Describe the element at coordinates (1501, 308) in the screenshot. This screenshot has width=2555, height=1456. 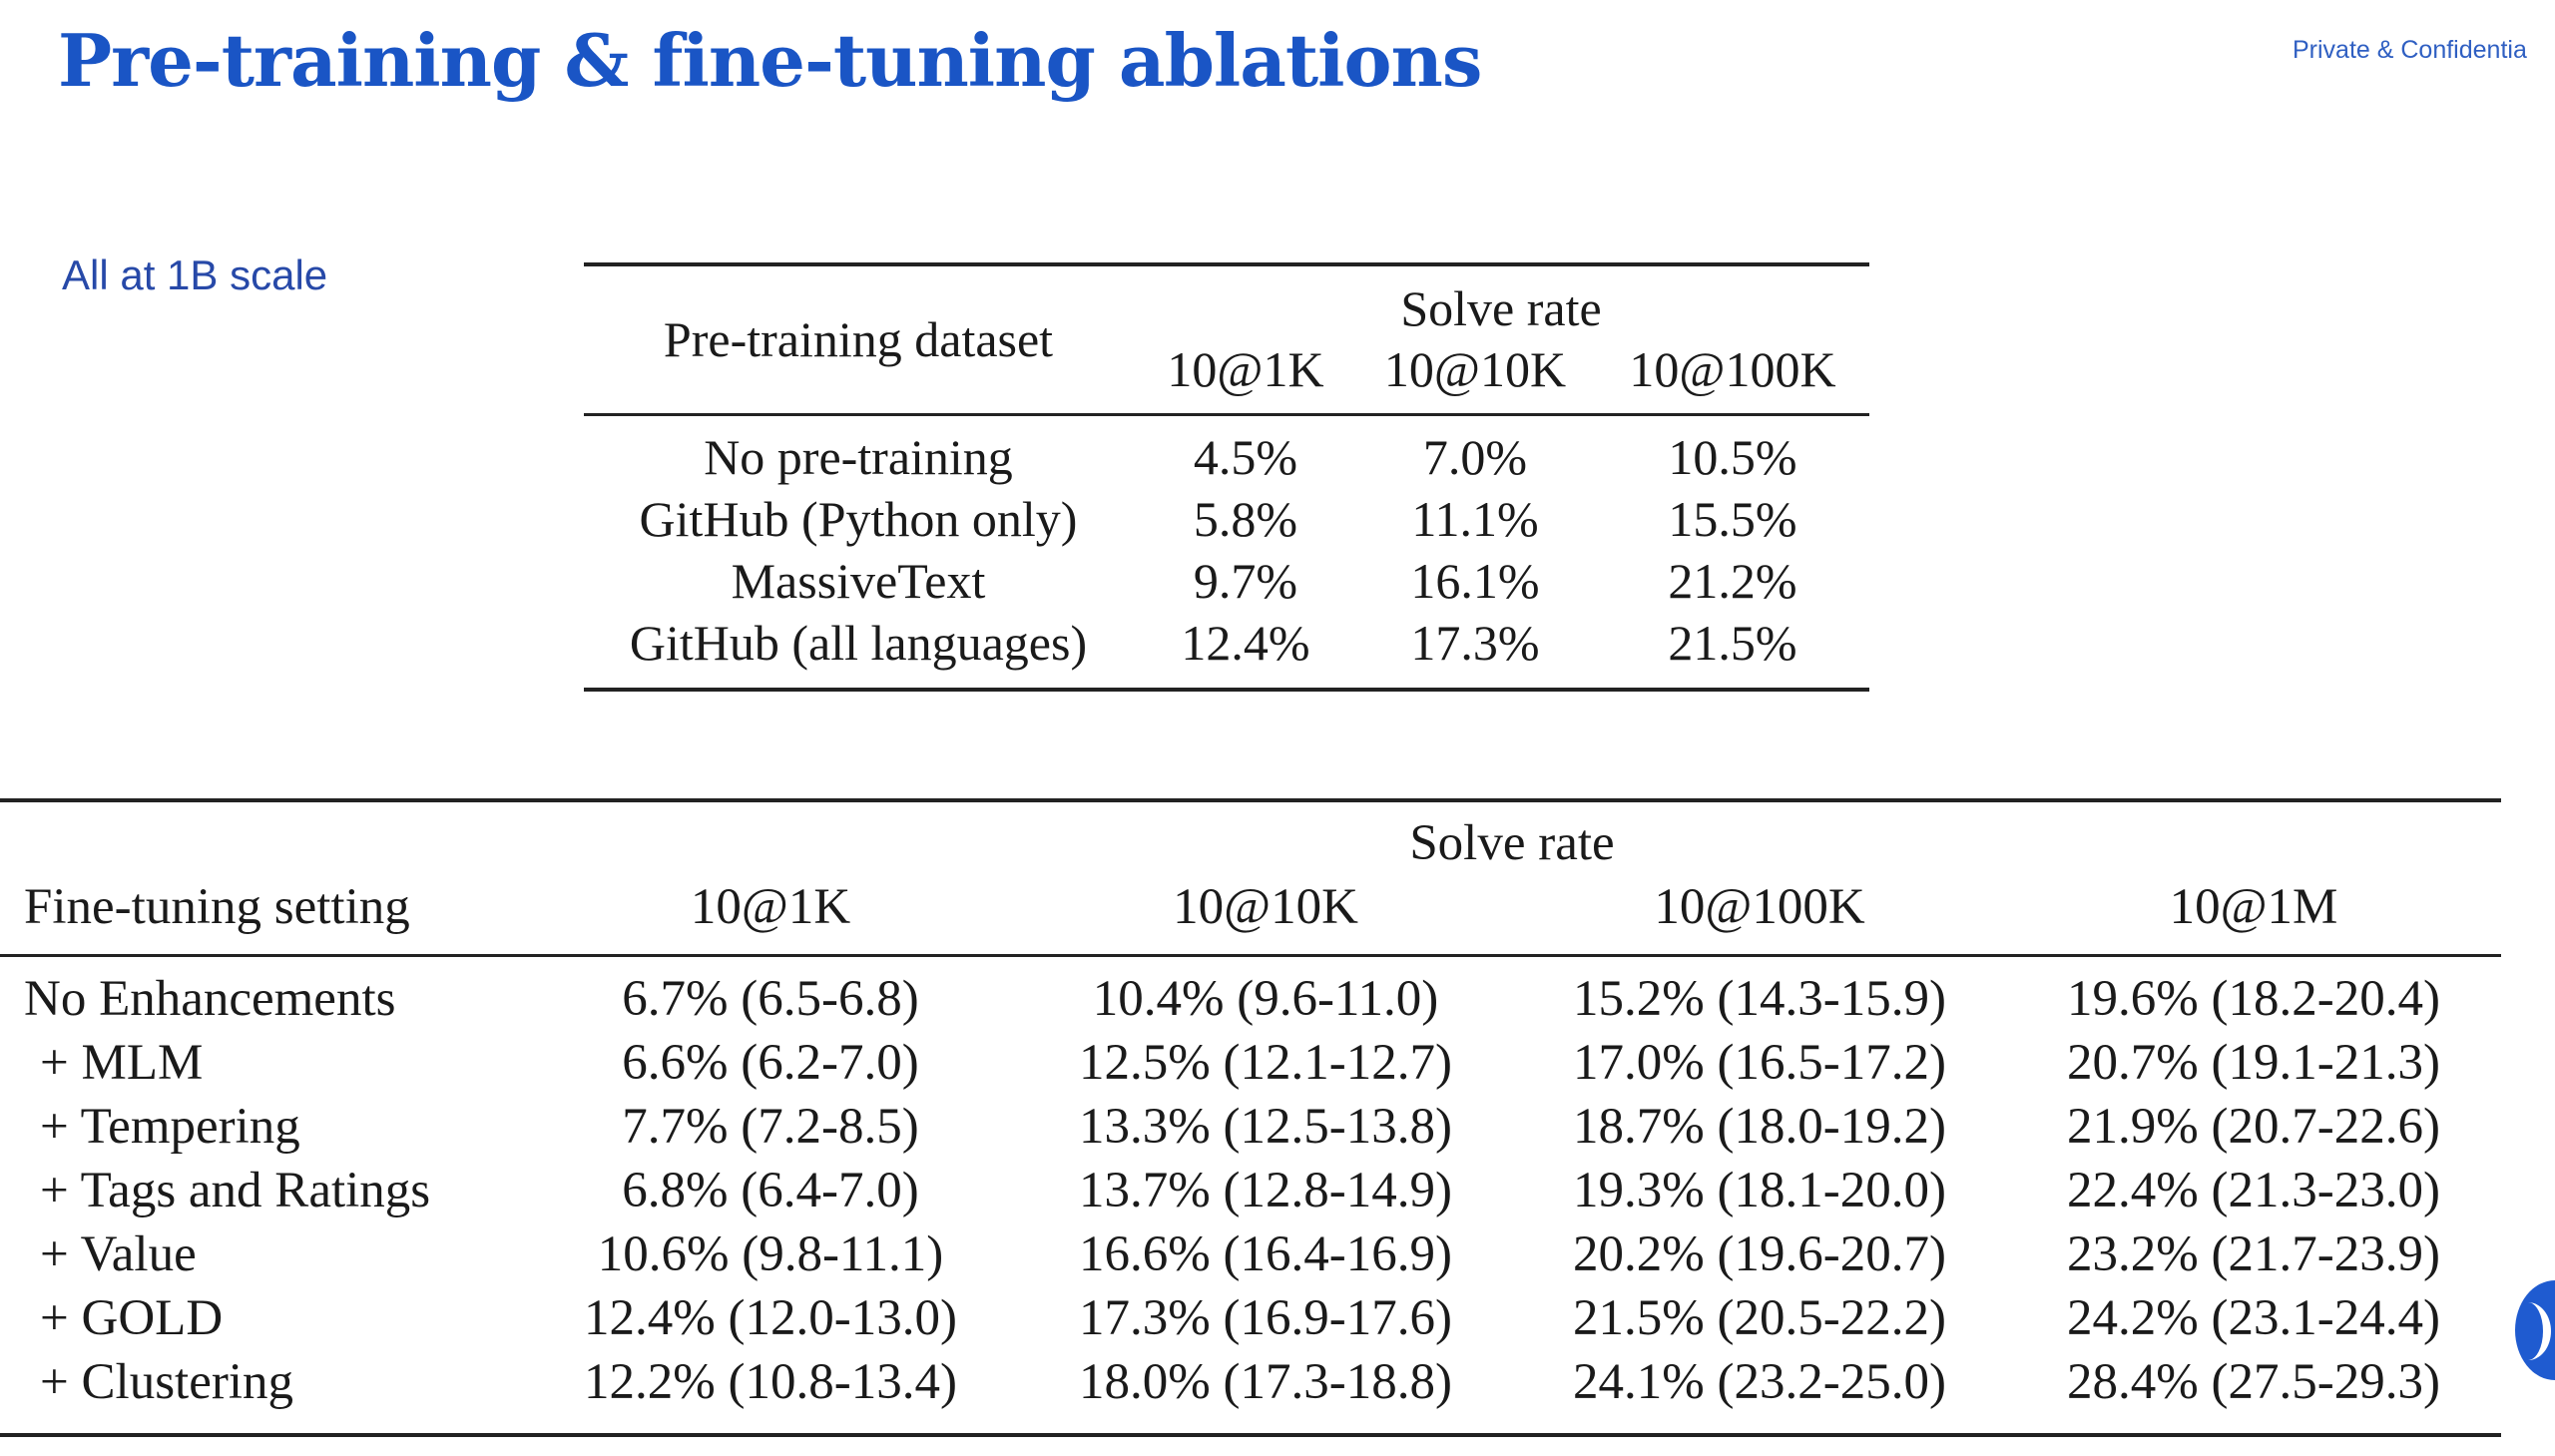
I see `pretraining-group-header: Solve rate` at that location.